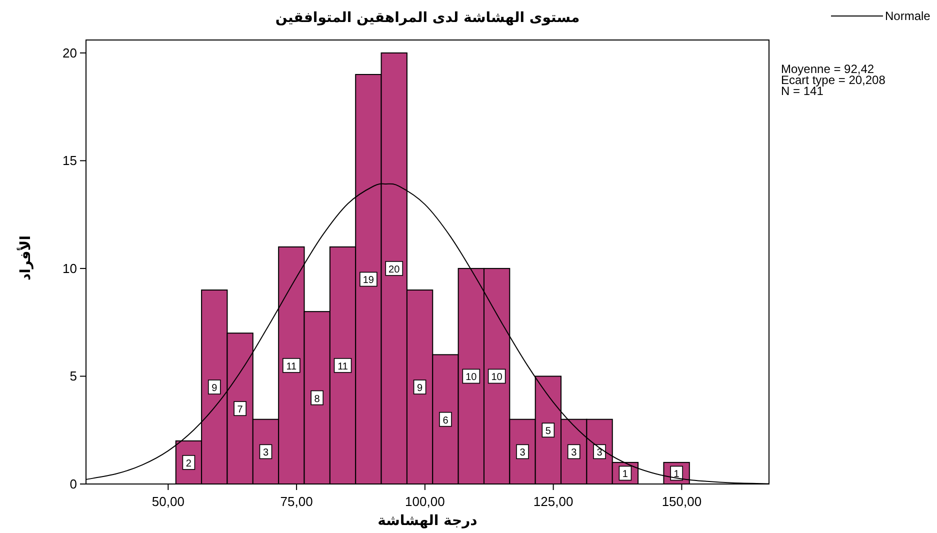 This screenshot has height=533, width=937. What do you see at coordinates (445, 420) in the screenshot?
I see `data-label: 6` at bounding box center [445, 420].